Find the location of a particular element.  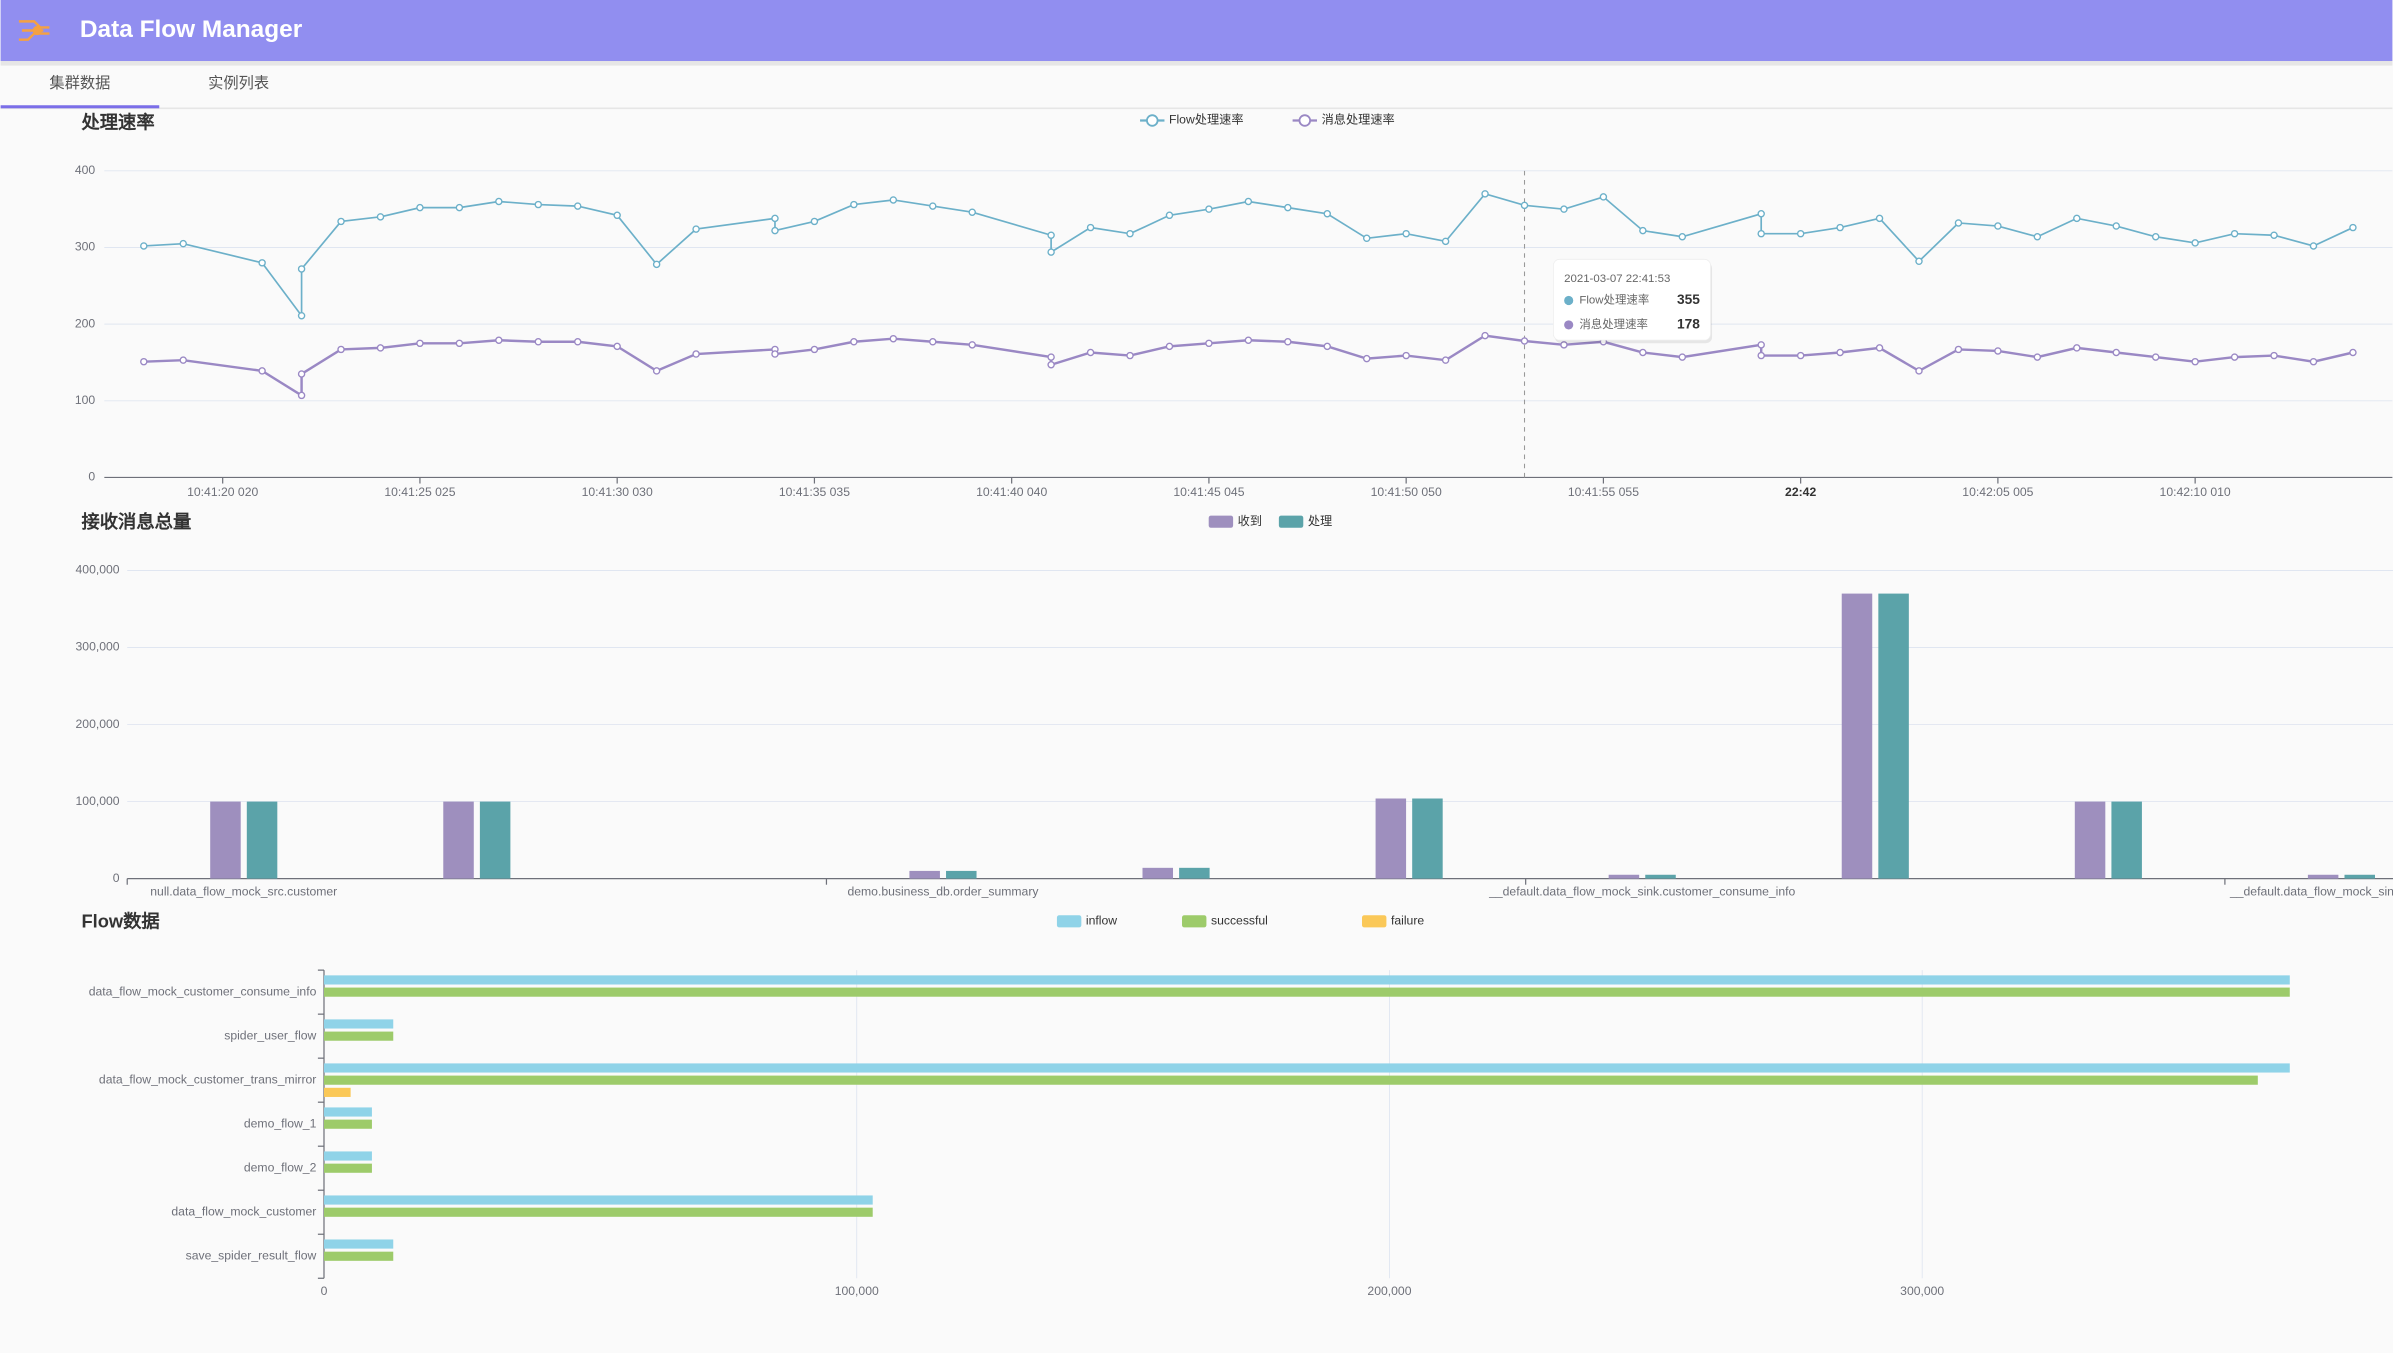

x-tick-label: 10:41:30 030 is located at coordinates (617, 492).